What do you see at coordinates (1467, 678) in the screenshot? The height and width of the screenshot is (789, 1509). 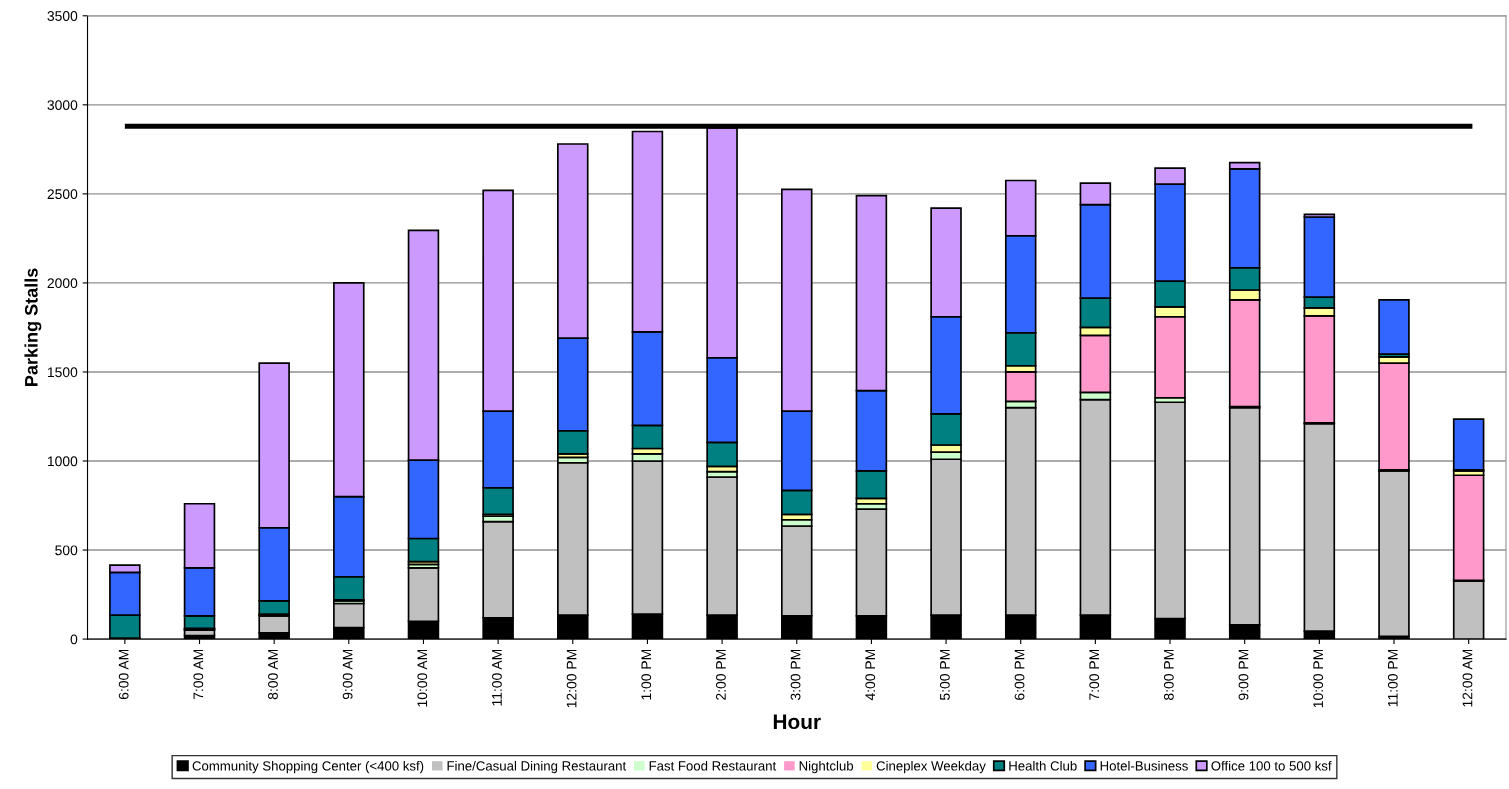 I see `x-tick-label: 12:00 AM` at bounding box center [1467, 678].